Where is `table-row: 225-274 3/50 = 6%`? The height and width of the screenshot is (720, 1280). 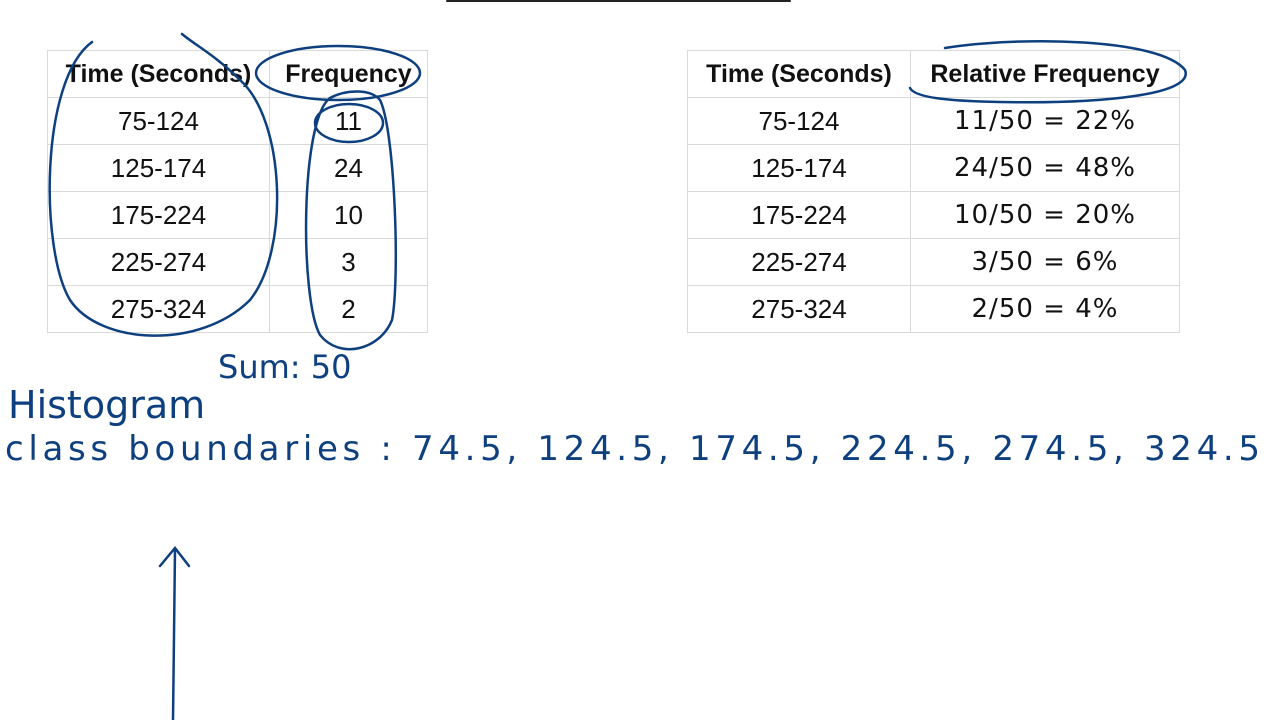 table-row: 225-274 3/50 = 6% is located at coordinates (933, 262).